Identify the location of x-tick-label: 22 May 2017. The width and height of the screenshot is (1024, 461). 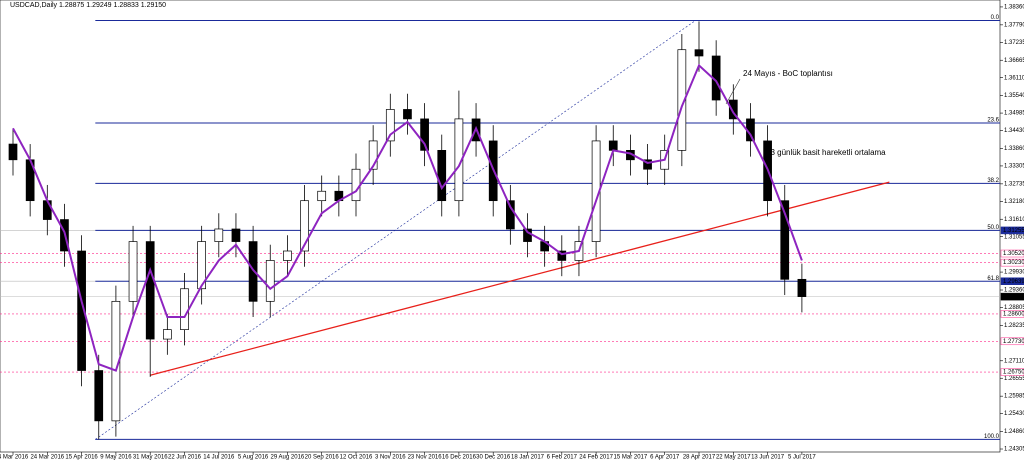
(733, 458).